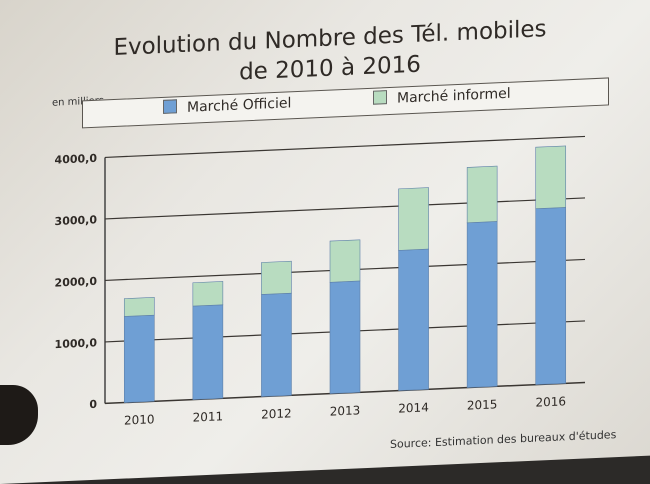 The image size is (650, 484). Describe the element at coordinates (76, 159) in the screenshot. I see `y-tick-label: 4000,0` at that location.